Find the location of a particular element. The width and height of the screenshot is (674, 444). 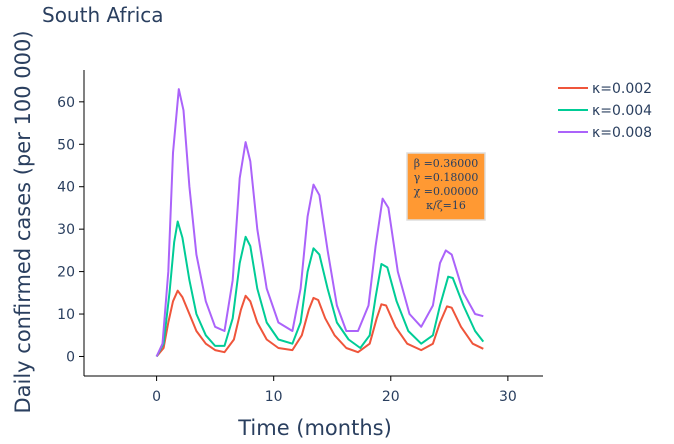

legend-label: κ=0.004 is located at coordinates (622, 111).